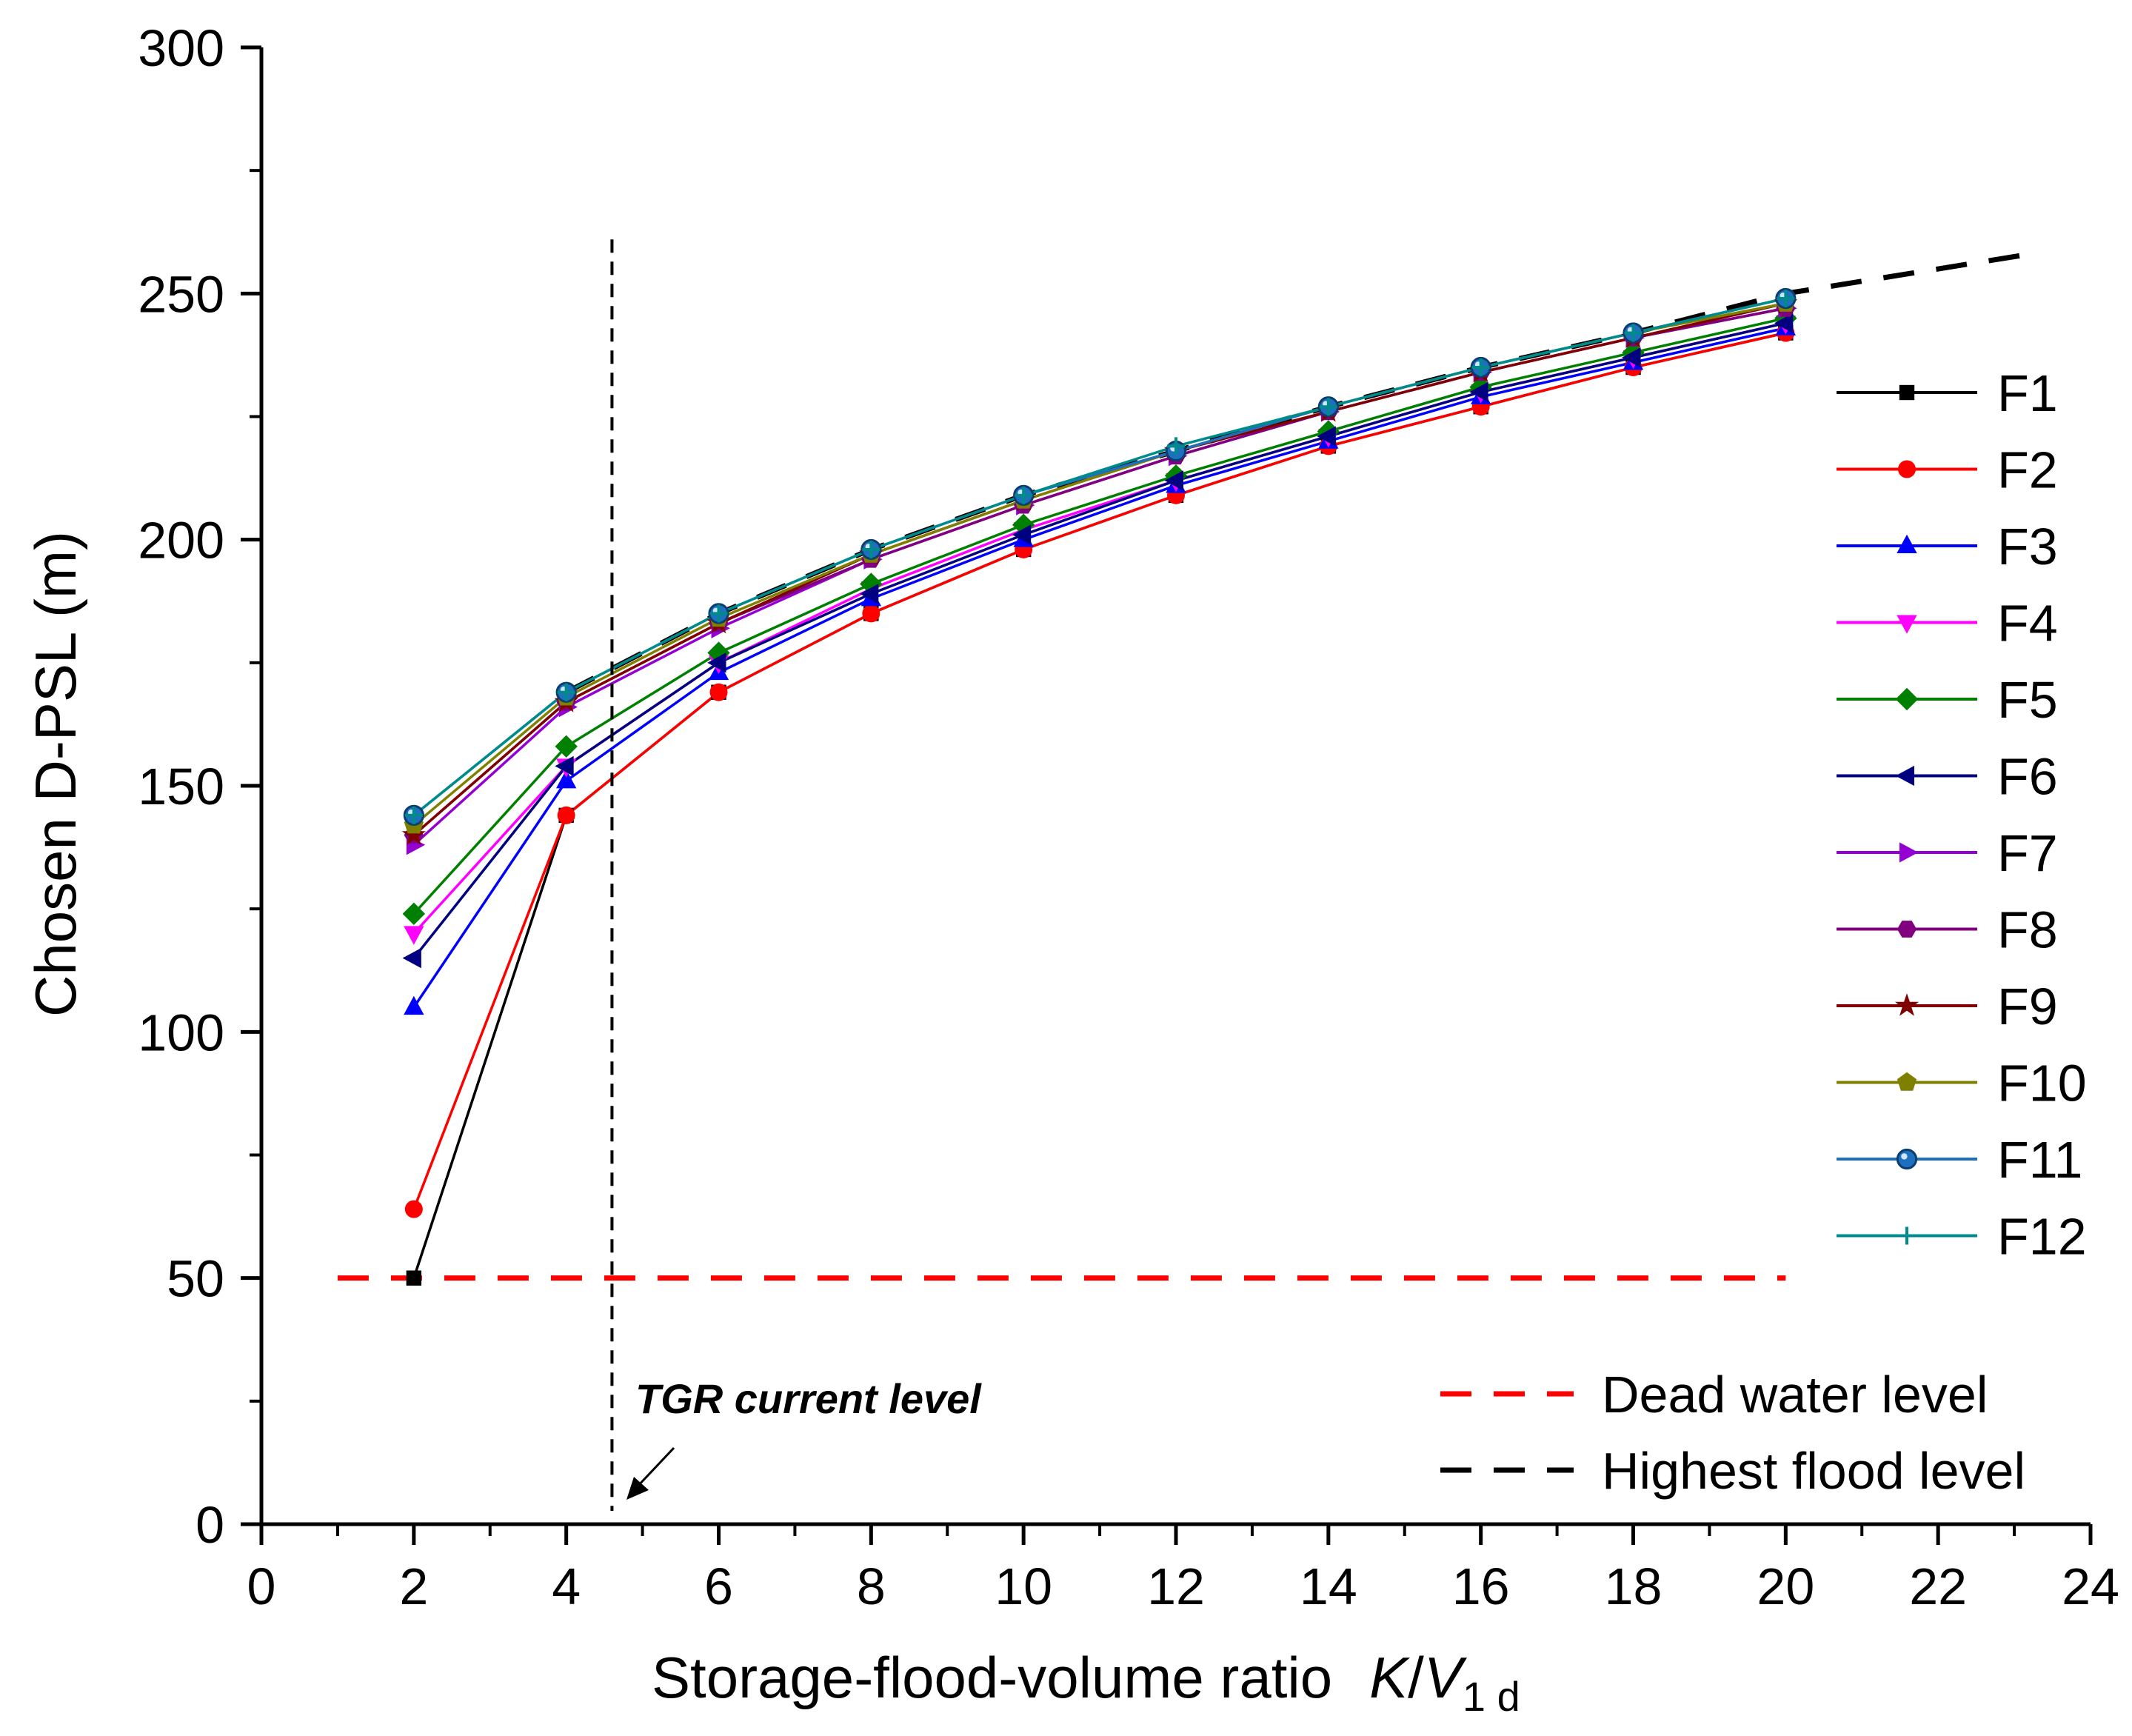  Describe the element at coordinates (1962, 815) in the screenshot. I see `legend: F1 F2 F3 F4 F5 F6 F7 F8 F9 F10 F11 F12` at that location.